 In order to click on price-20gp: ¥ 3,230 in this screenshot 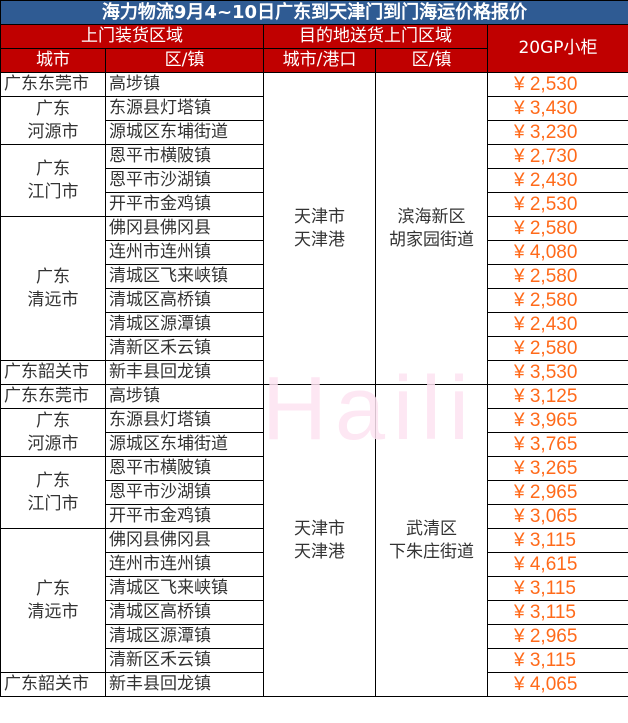, I will do `click(557, 132)`.